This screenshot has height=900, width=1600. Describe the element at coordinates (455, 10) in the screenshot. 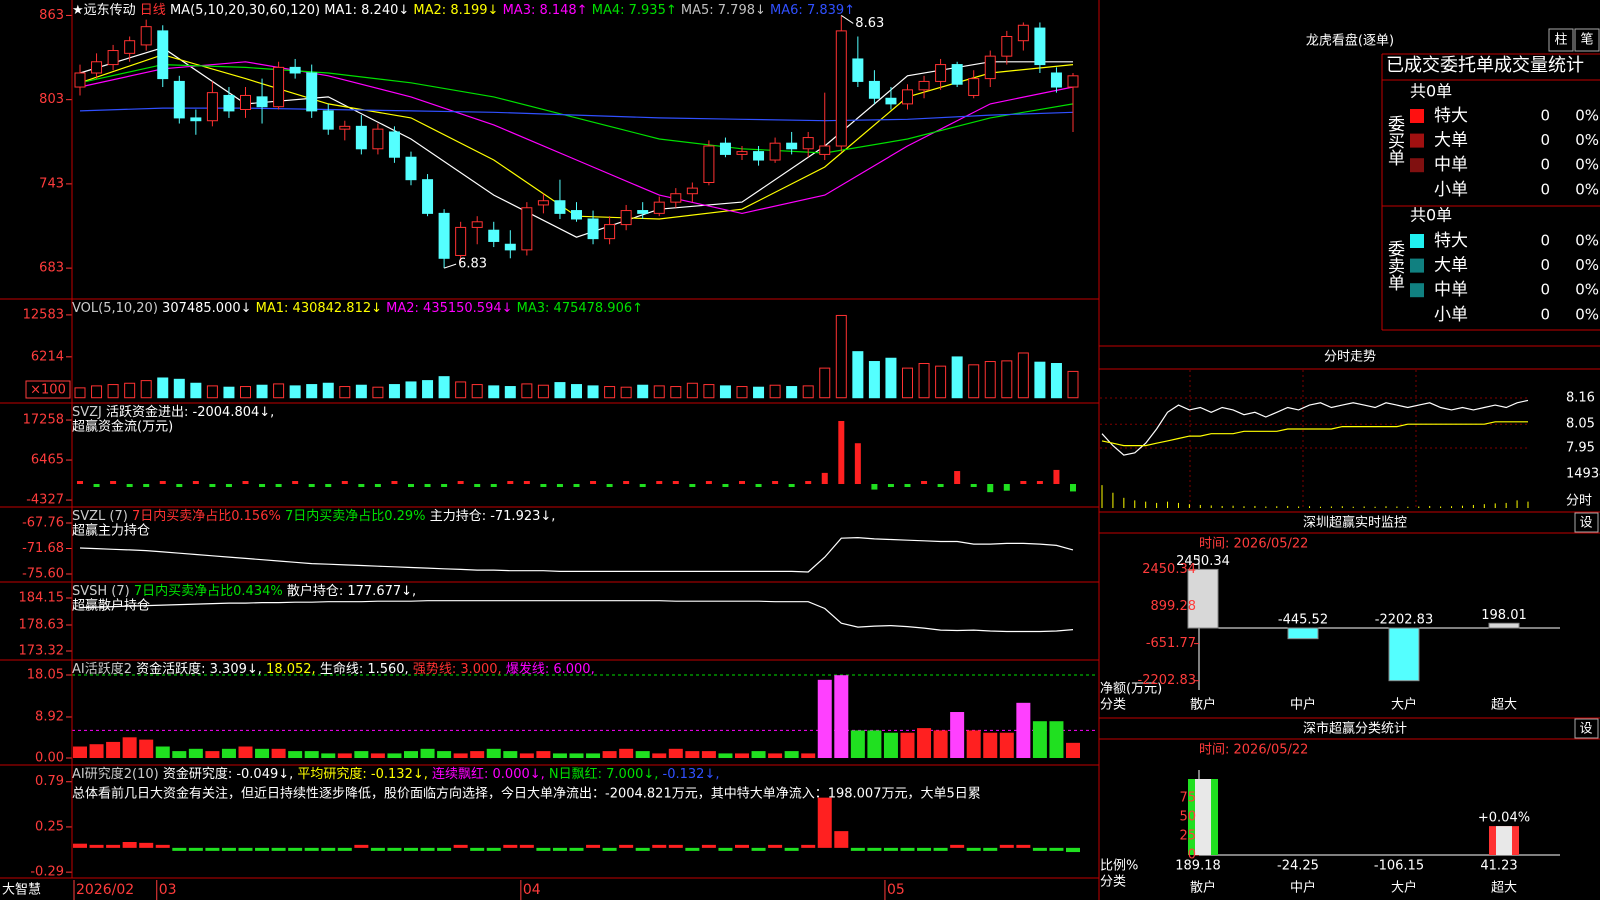

I see `ma-value: MA2: 8.199↓` at that location.